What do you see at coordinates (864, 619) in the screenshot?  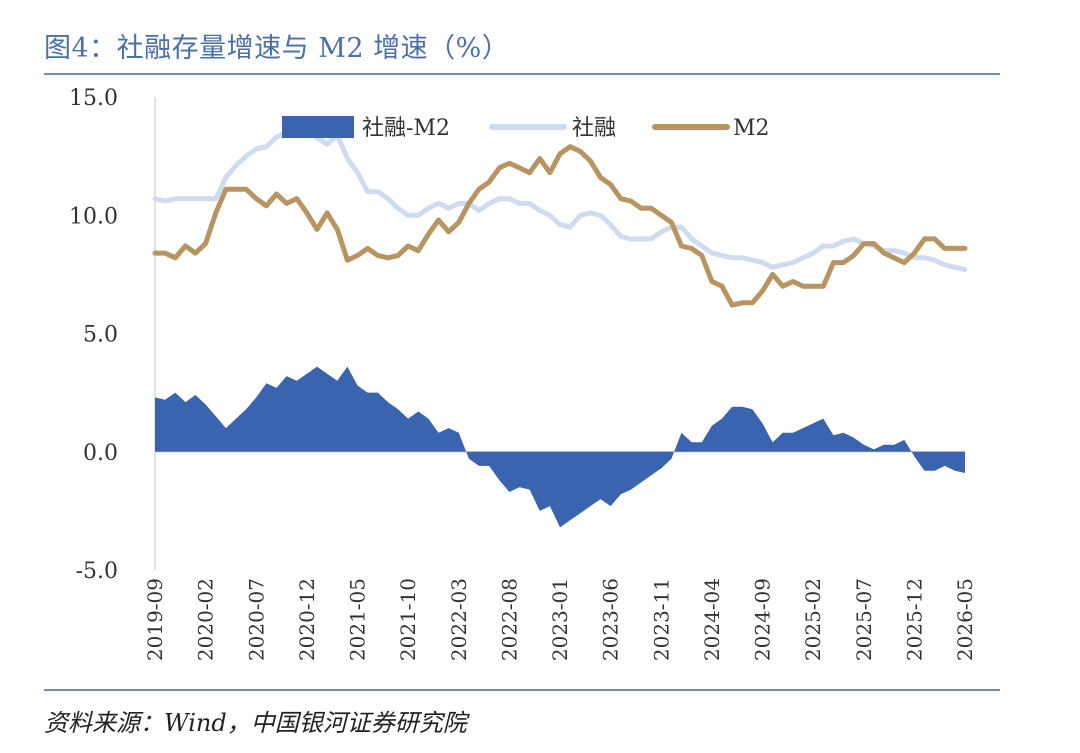 I see `x-tick-label: 2025-07` at bounding box center [864, 619].